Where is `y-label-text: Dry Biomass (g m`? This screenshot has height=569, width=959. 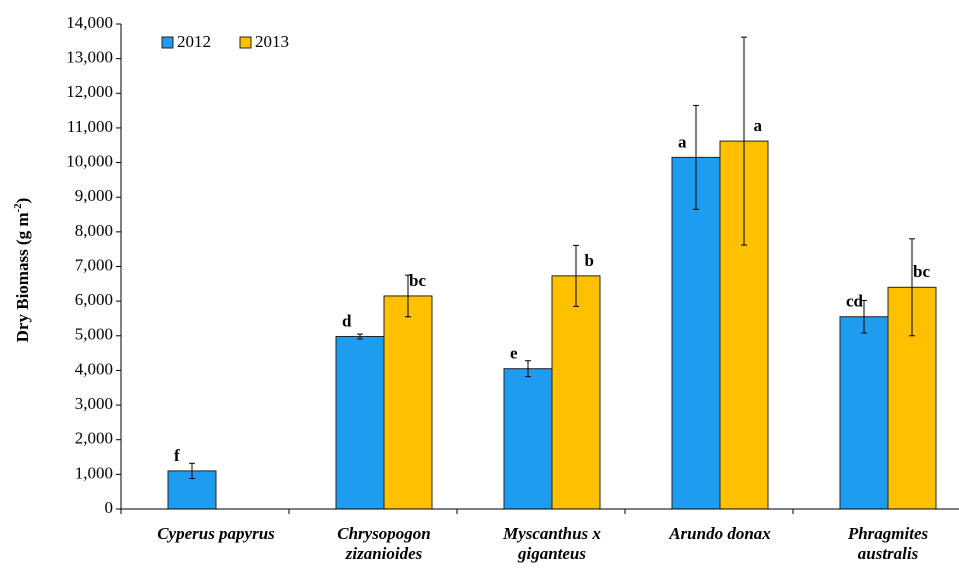
y-label-text: Dry Biomass (g m is located at coordinates (22, 277).